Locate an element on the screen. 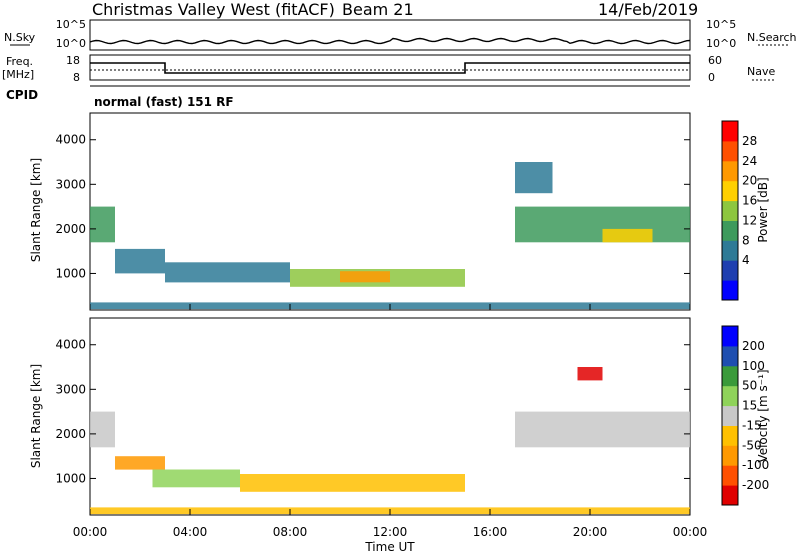 The width and height of the screenshot is (800, 554). colorbar-tick-label: -15 is located at coordinates (752, 425).